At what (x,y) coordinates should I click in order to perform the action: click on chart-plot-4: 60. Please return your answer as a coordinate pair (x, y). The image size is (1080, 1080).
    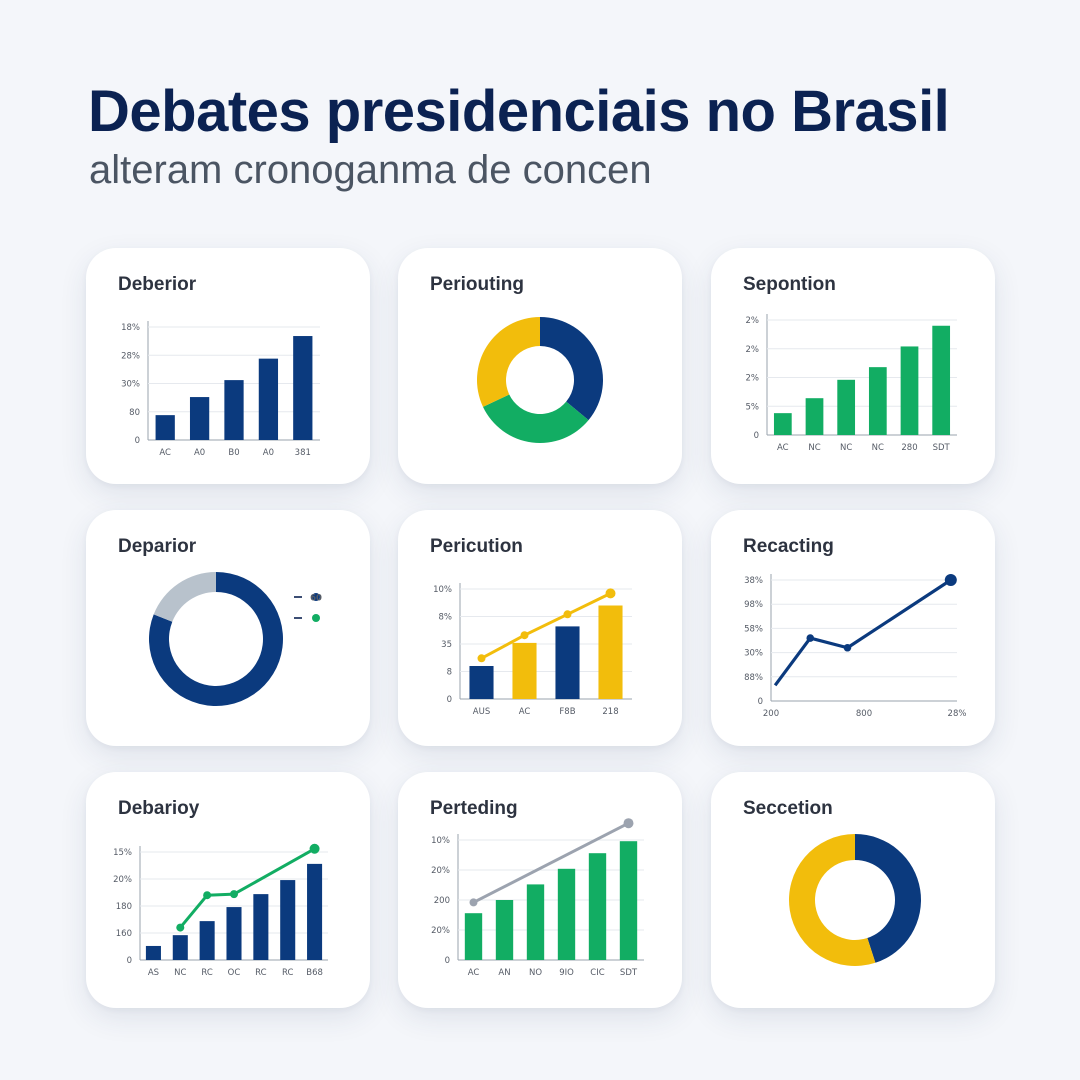
    Looking at the image, I should click on (235, 639).